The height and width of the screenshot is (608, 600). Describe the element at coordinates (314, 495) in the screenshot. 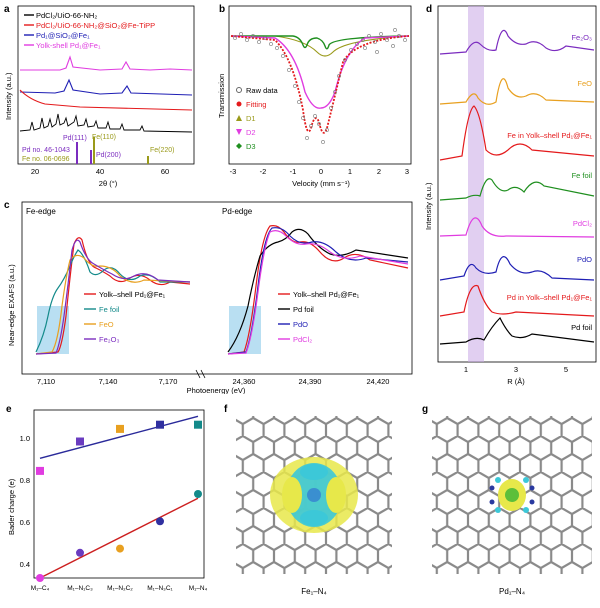

I see `charge-density-f` at that location.